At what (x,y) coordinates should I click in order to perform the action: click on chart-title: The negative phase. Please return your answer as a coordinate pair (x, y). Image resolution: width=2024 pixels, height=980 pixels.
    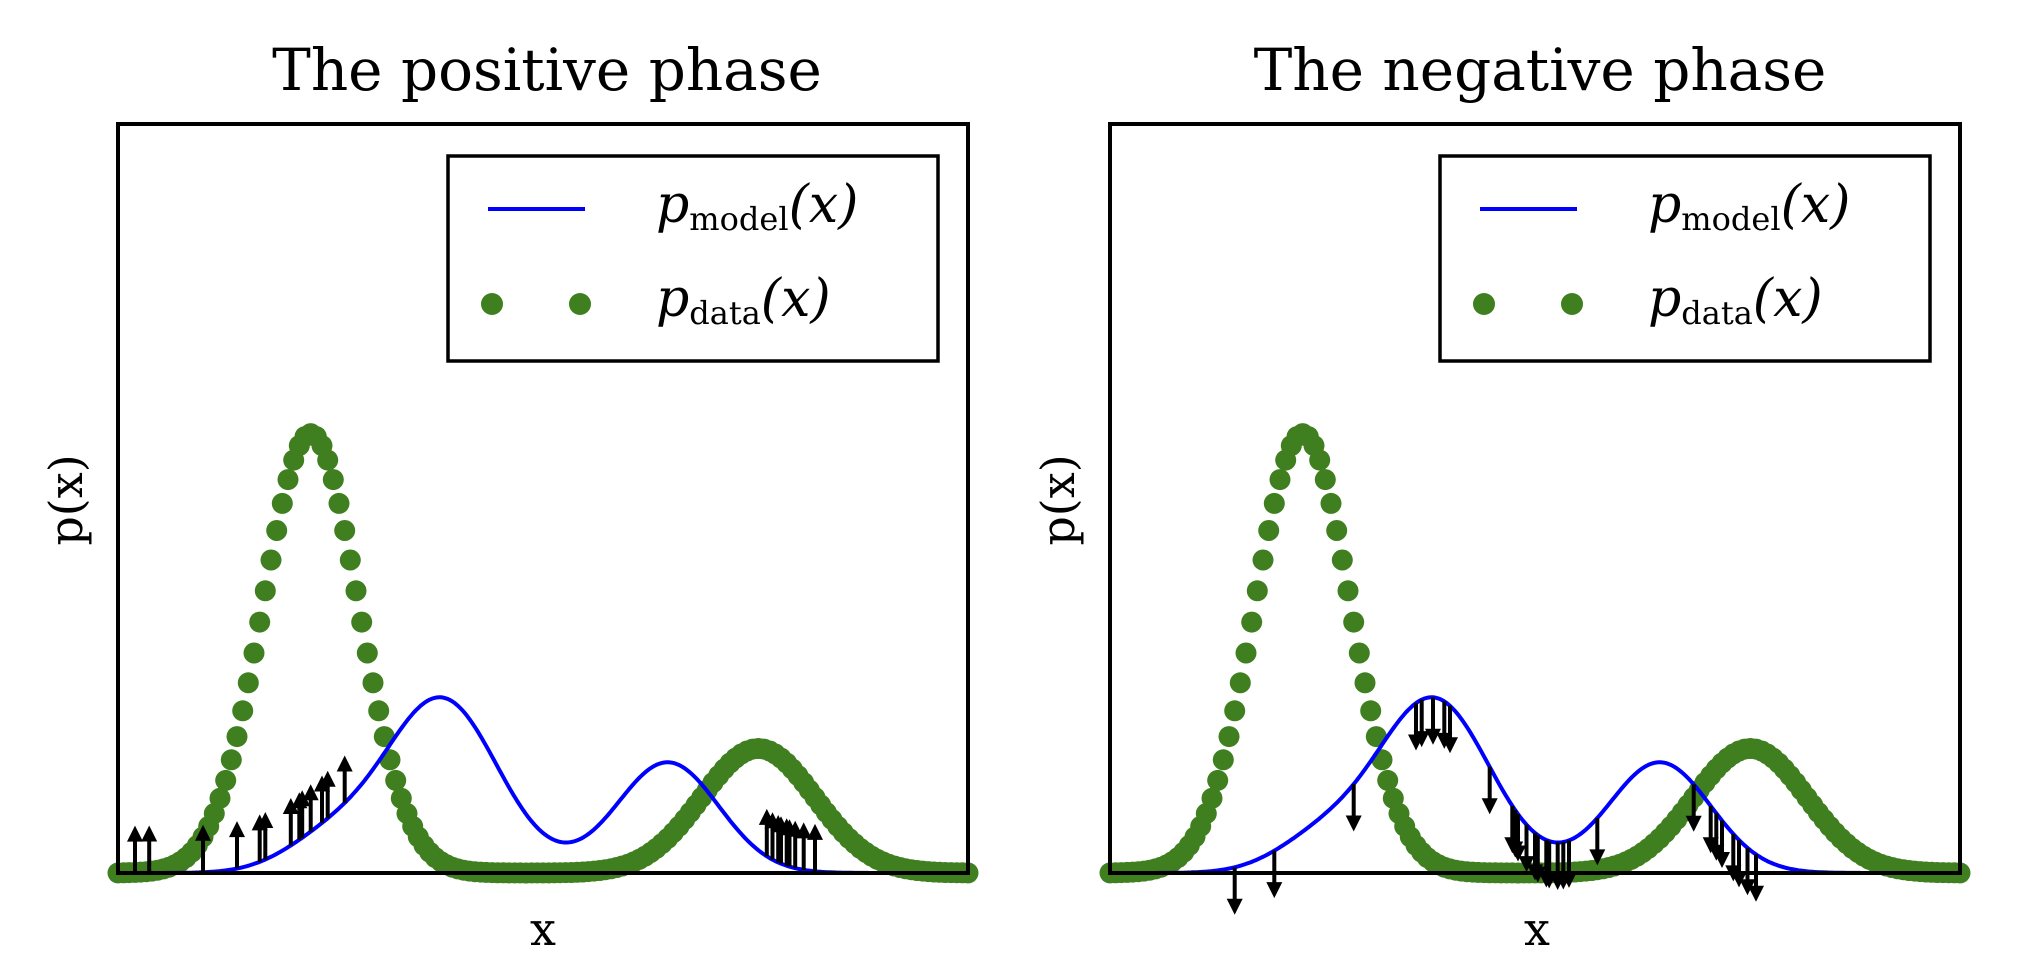
    Looking at the image, I should click on (1540, 70).